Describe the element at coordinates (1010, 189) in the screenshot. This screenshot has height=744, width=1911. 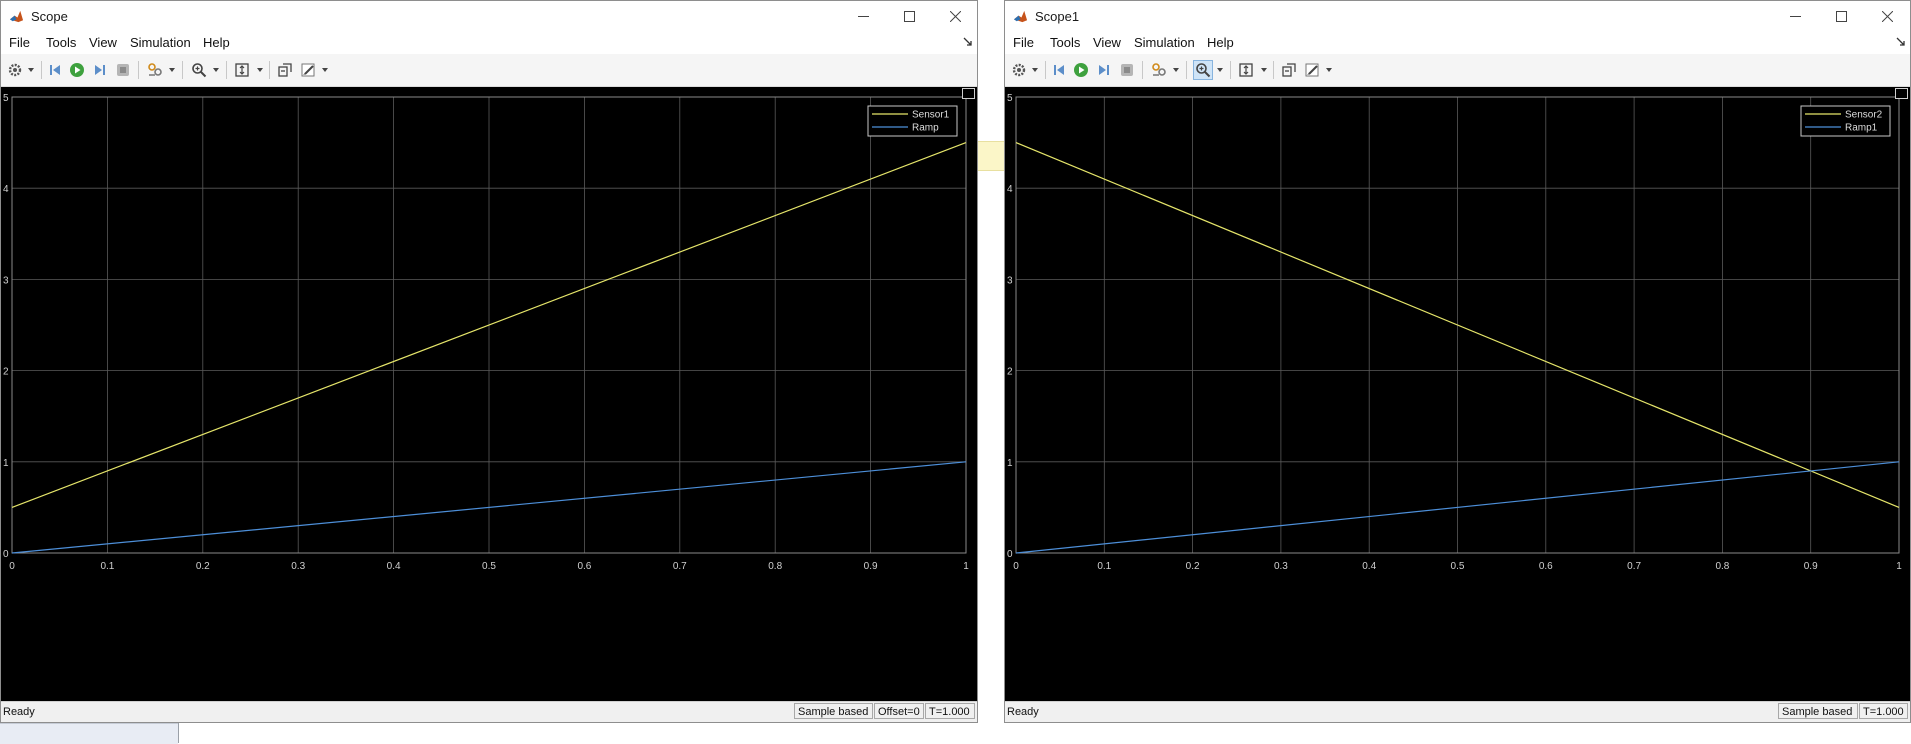
I see `y-tick-label: 4` at that location.